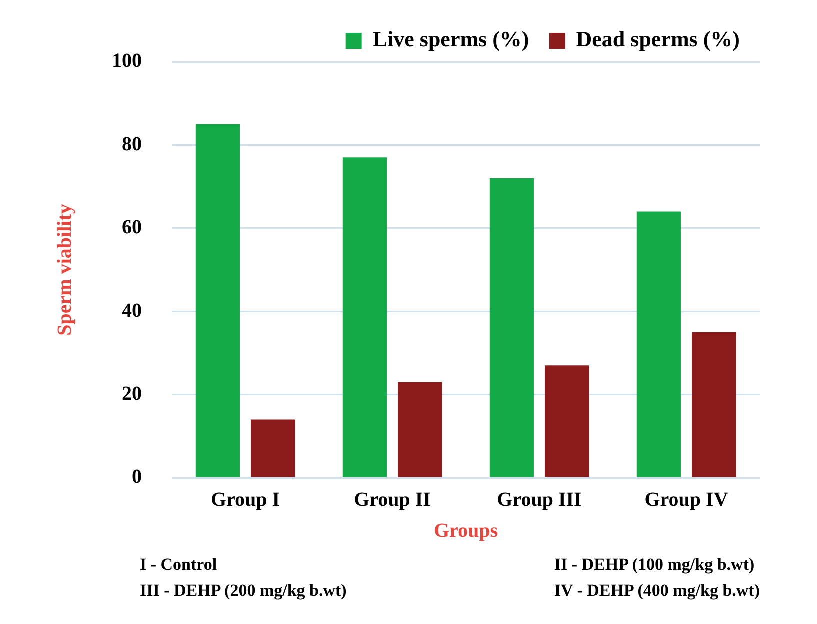 This screenshot has height=624, width=817. Describe the element at coordinates (132, 311) in the screenshot. I see `y-tick-label: 40` at that location.